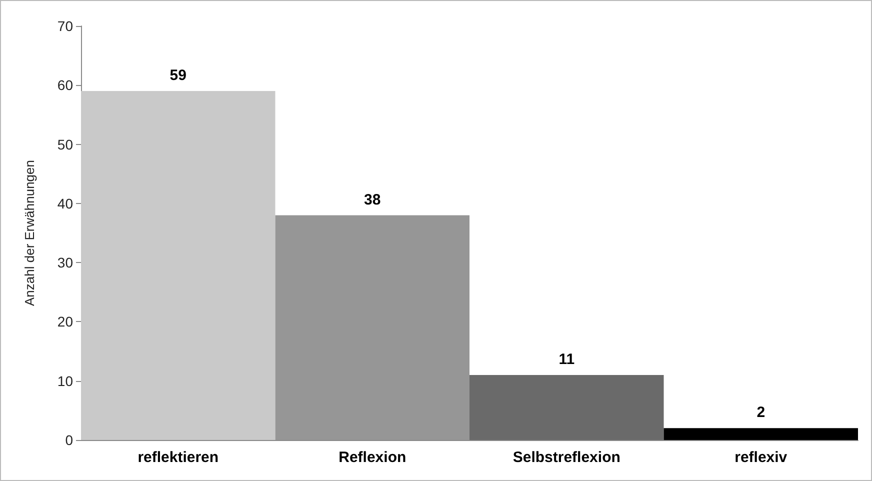 This screenshot has height=481, width=872. What do you see at coordinates (29, 233) in the screenshot?
I see `y-axis-title: Anzahl der Erwähnungen` at bounding box center [29, 233].